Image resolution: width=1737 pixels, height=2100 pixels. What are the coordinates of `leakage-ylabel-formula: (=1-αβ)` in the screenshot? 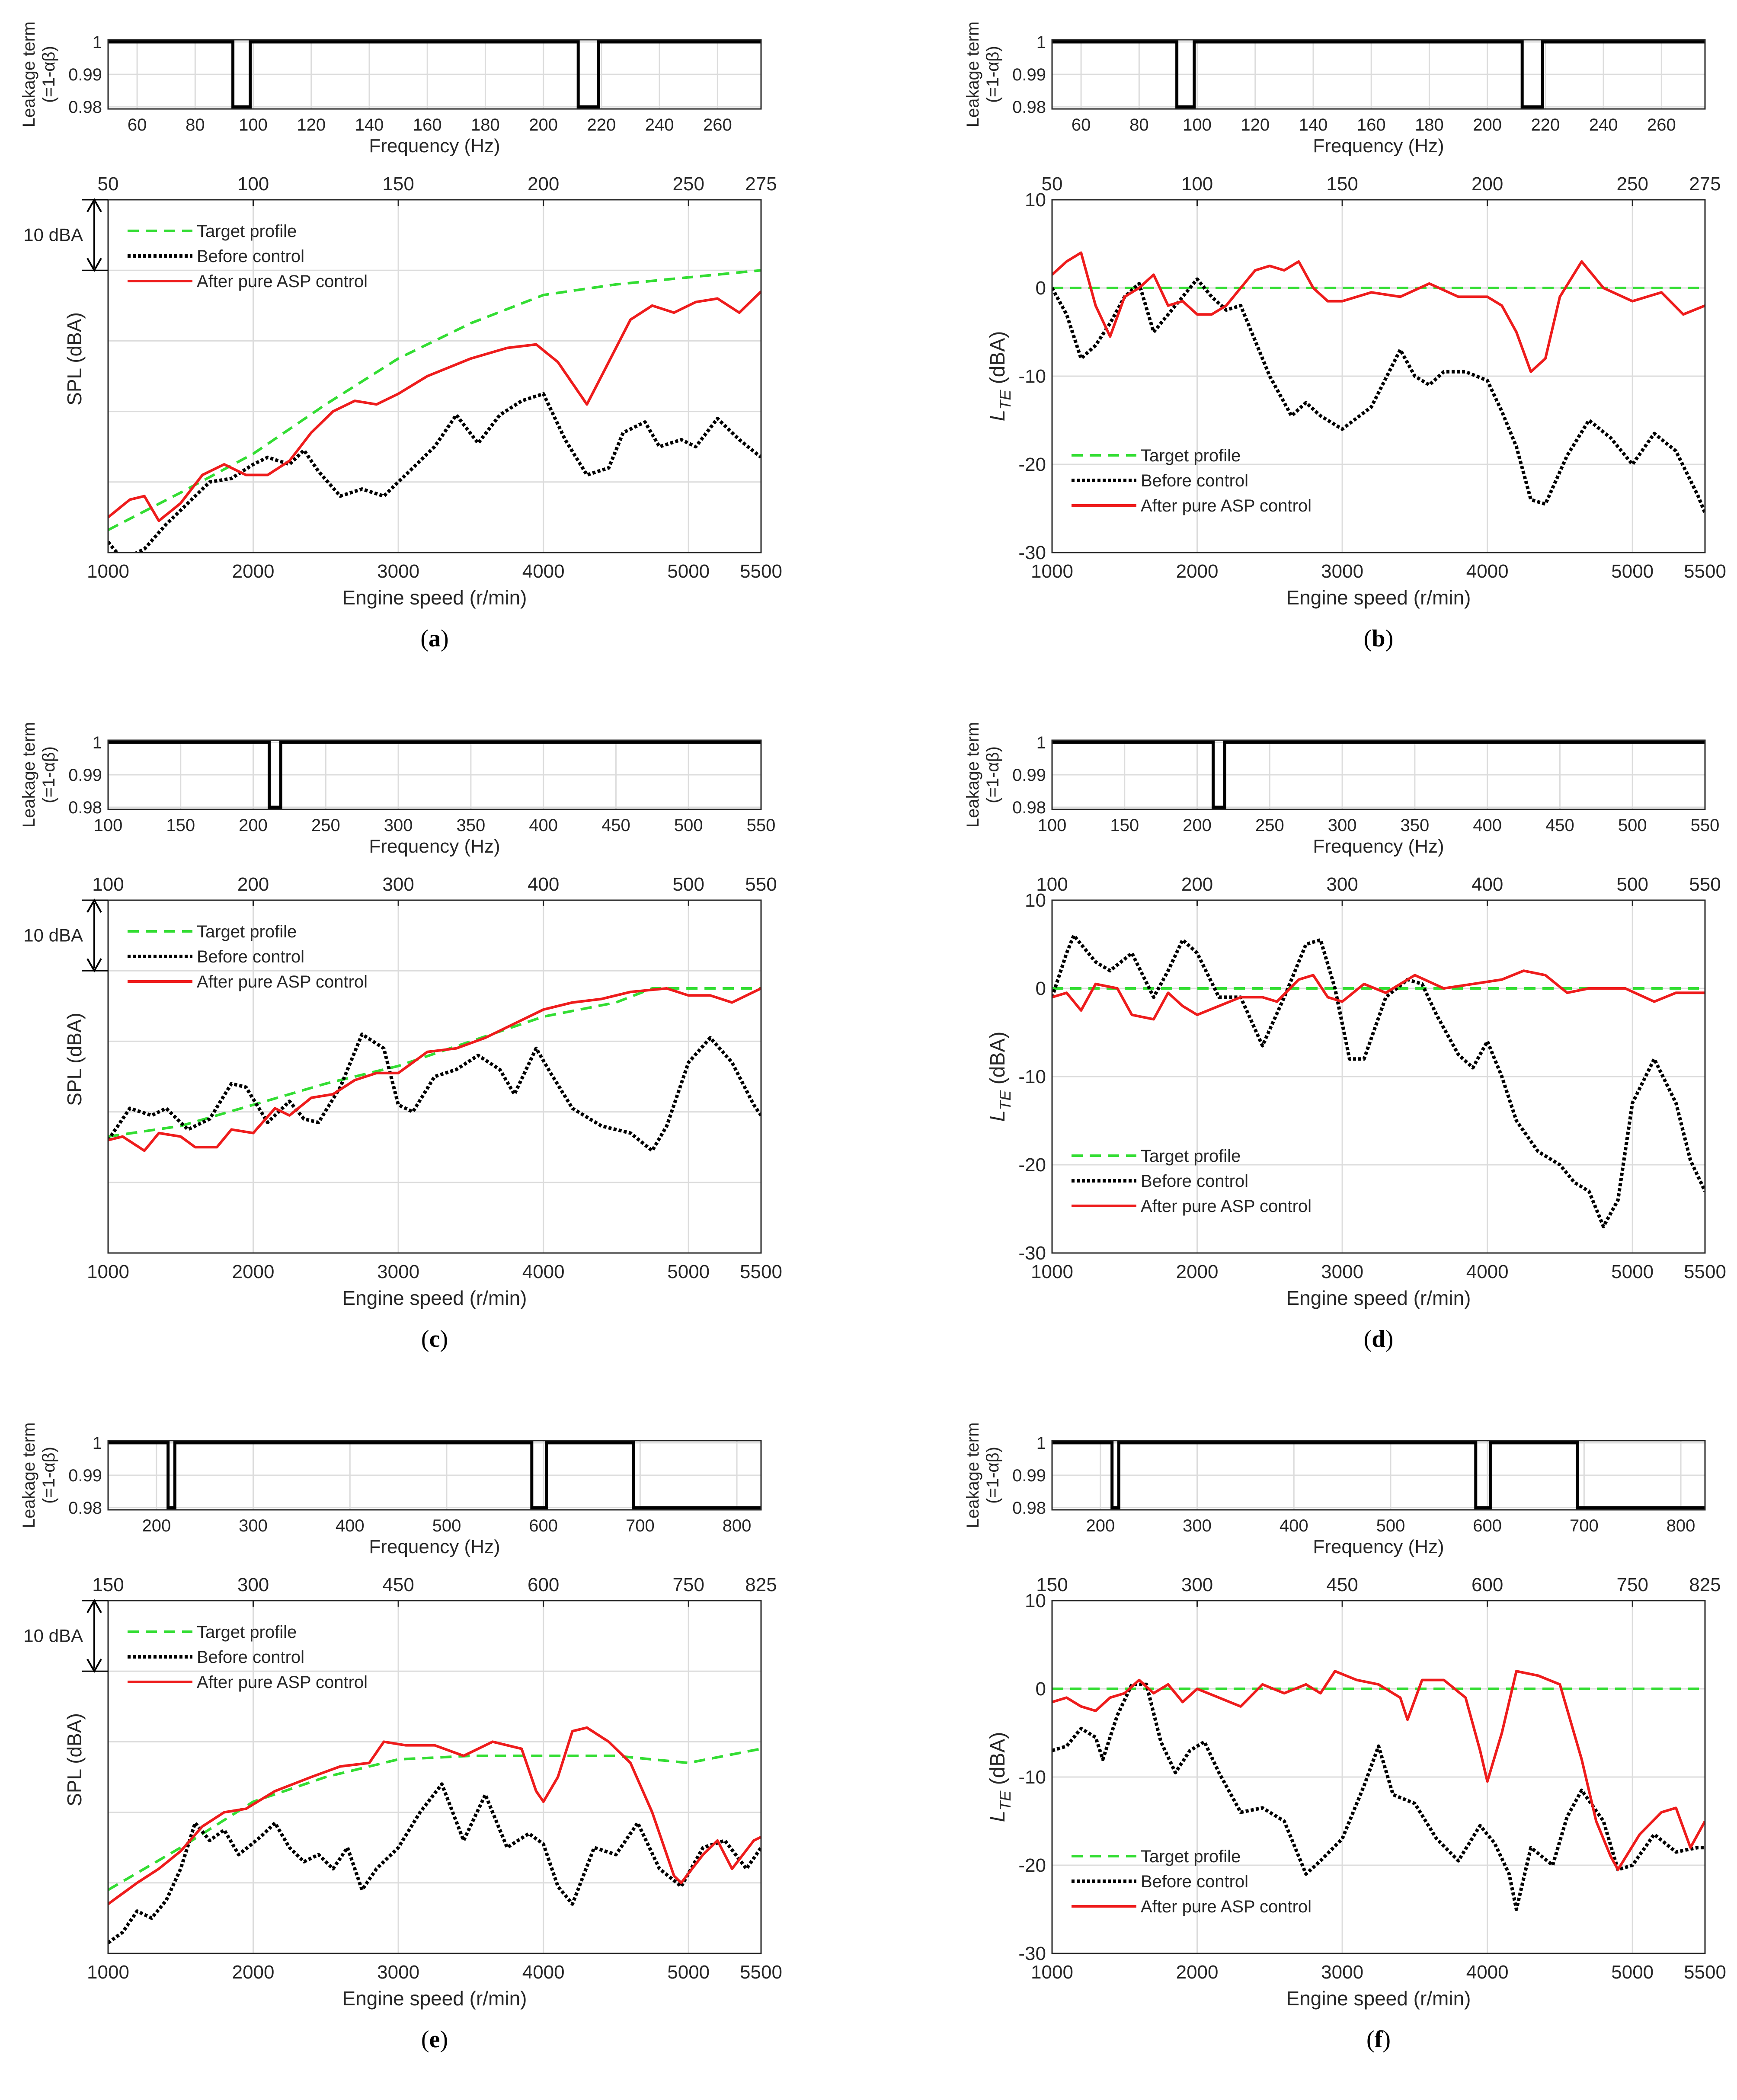 It's located at (992, 774).